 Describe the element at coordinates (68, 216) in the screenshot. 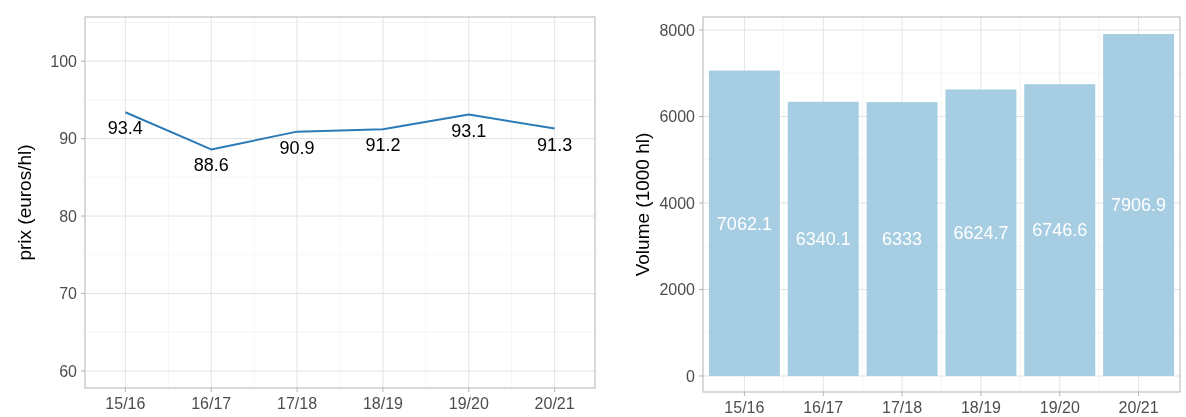

I see `y-tick-label: 80` at that location.